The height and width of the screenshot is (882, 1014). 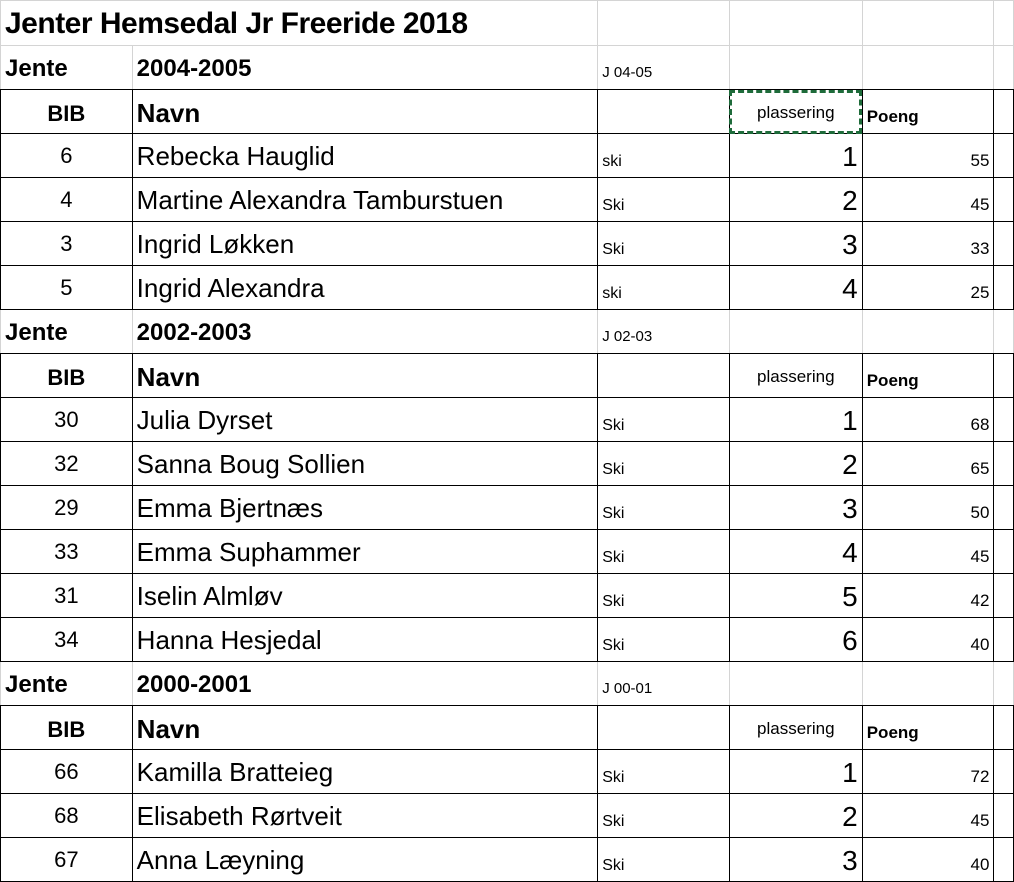 I want to click on name-cell: Sanna Boug Sollien, so click(x=365, y=463).